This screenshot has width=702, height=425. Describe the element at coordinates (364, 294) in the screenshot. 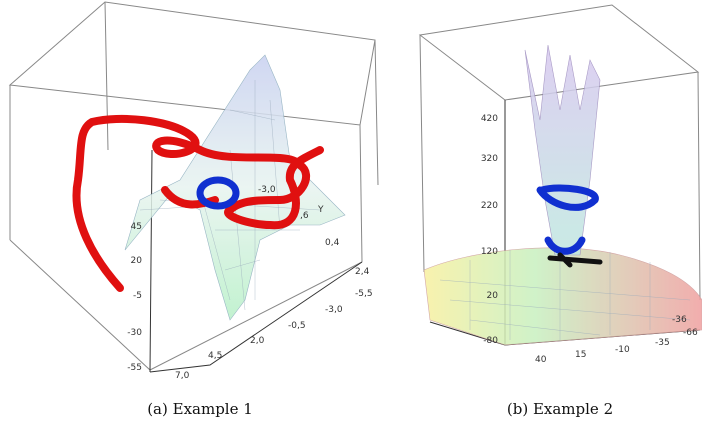

I see `tick-label: -5,5` at that location.